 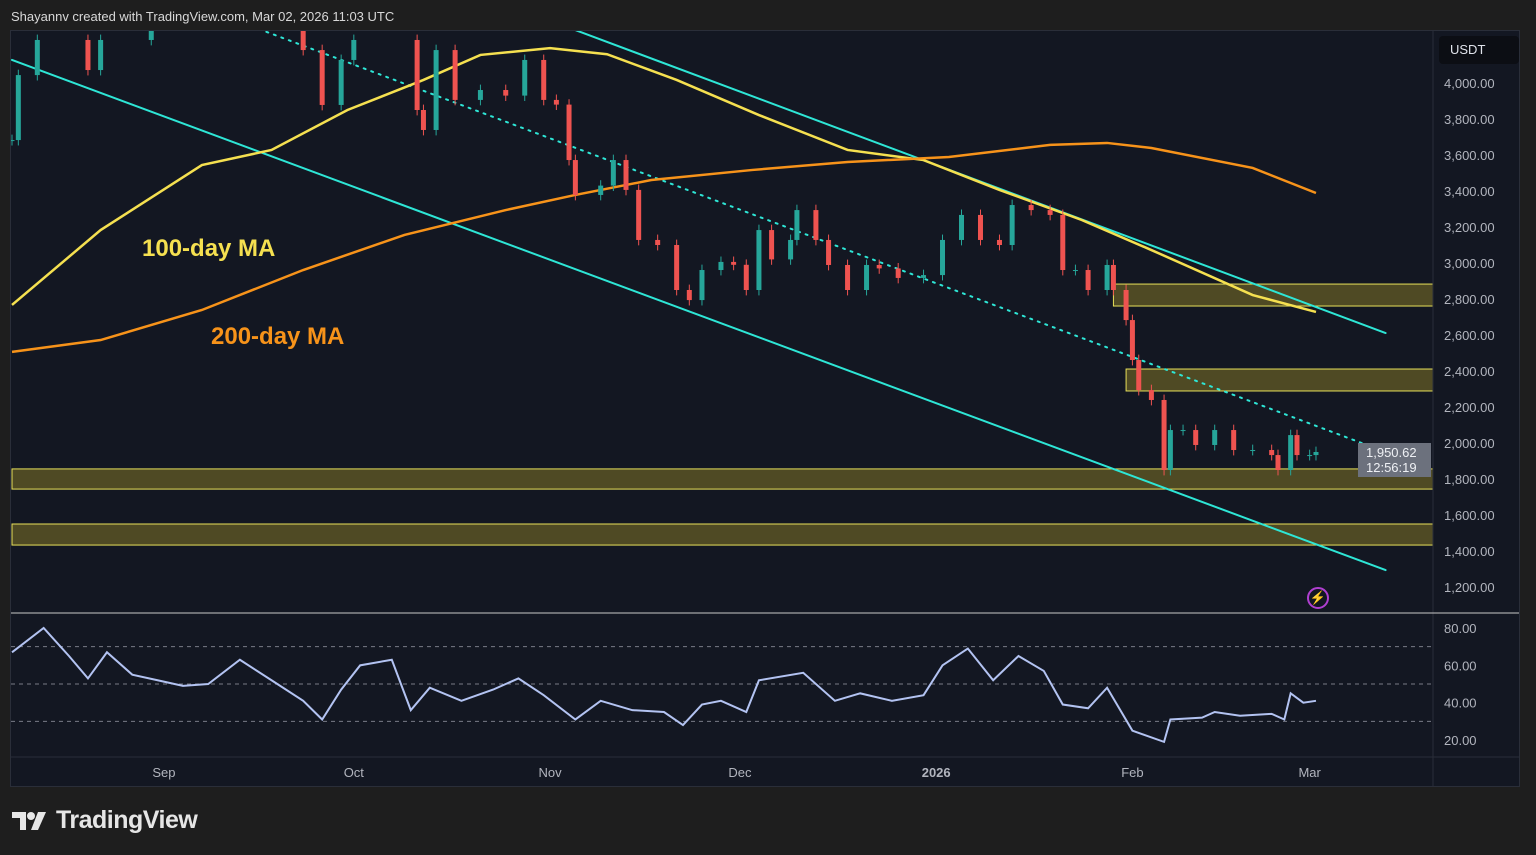 What do you see at coordinates (1318, 598) in the screenshot?
I see `lightning-icon: ⚡` at bounding box center [1318, 598].